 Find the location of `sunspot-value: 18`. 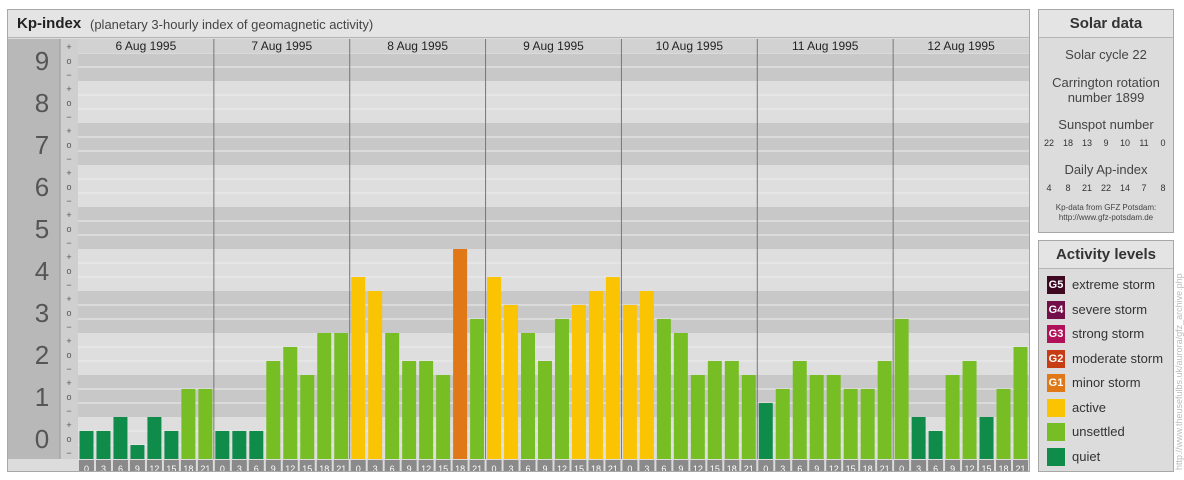

sunspot-value: 18 is located at coordinates (1068, 143).